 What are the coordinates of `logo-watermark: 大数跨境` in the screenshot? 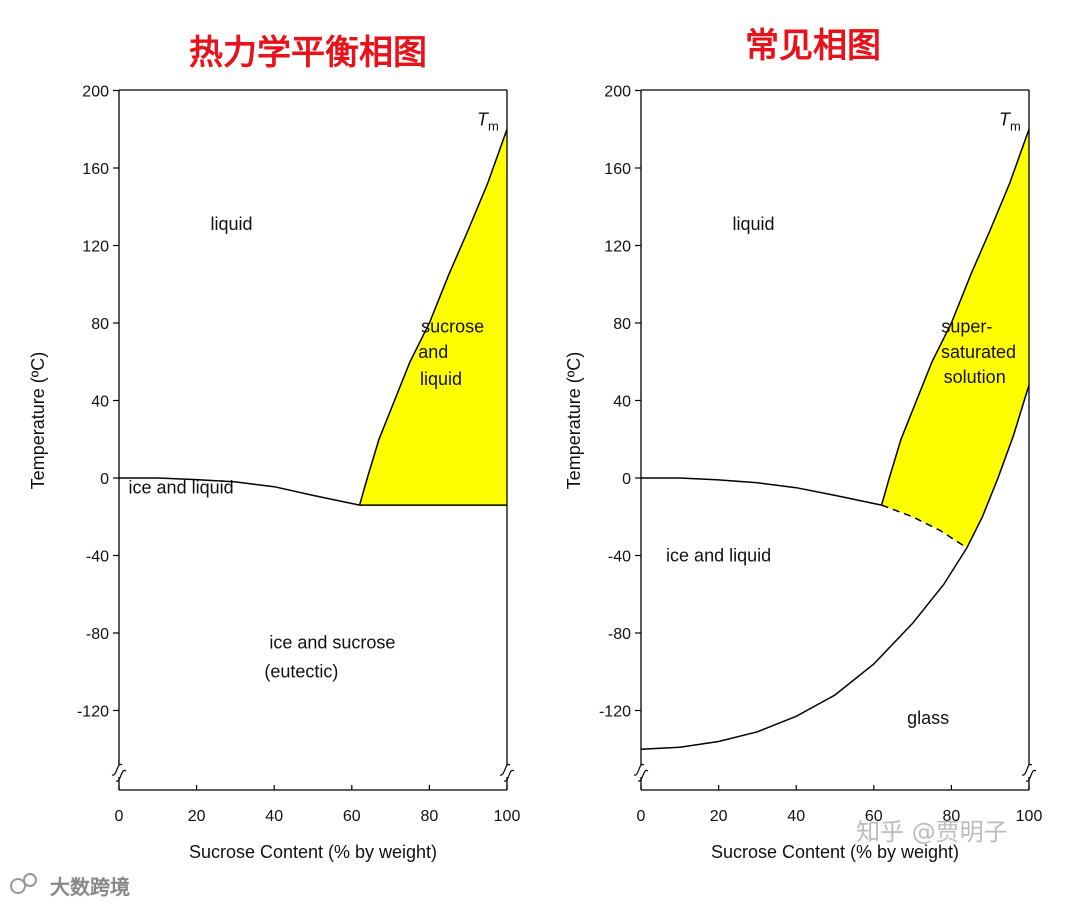 It's located at (70, 886).